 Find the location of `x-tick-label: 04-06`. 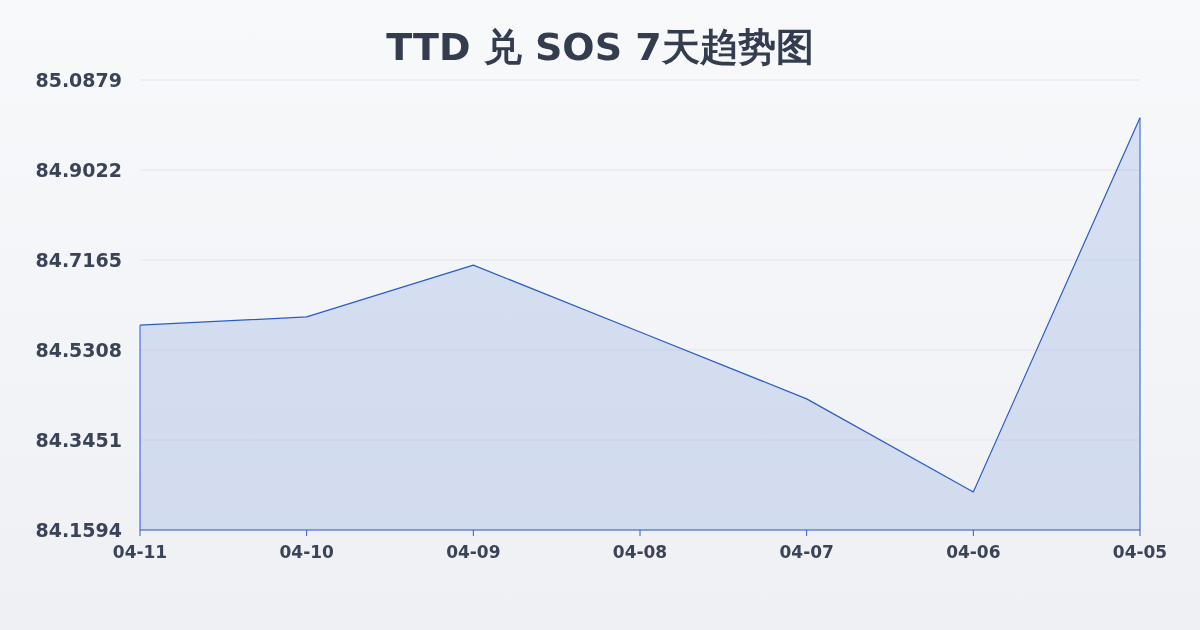

x-tick-label: 04-06 is located at coordinates (973, 552).